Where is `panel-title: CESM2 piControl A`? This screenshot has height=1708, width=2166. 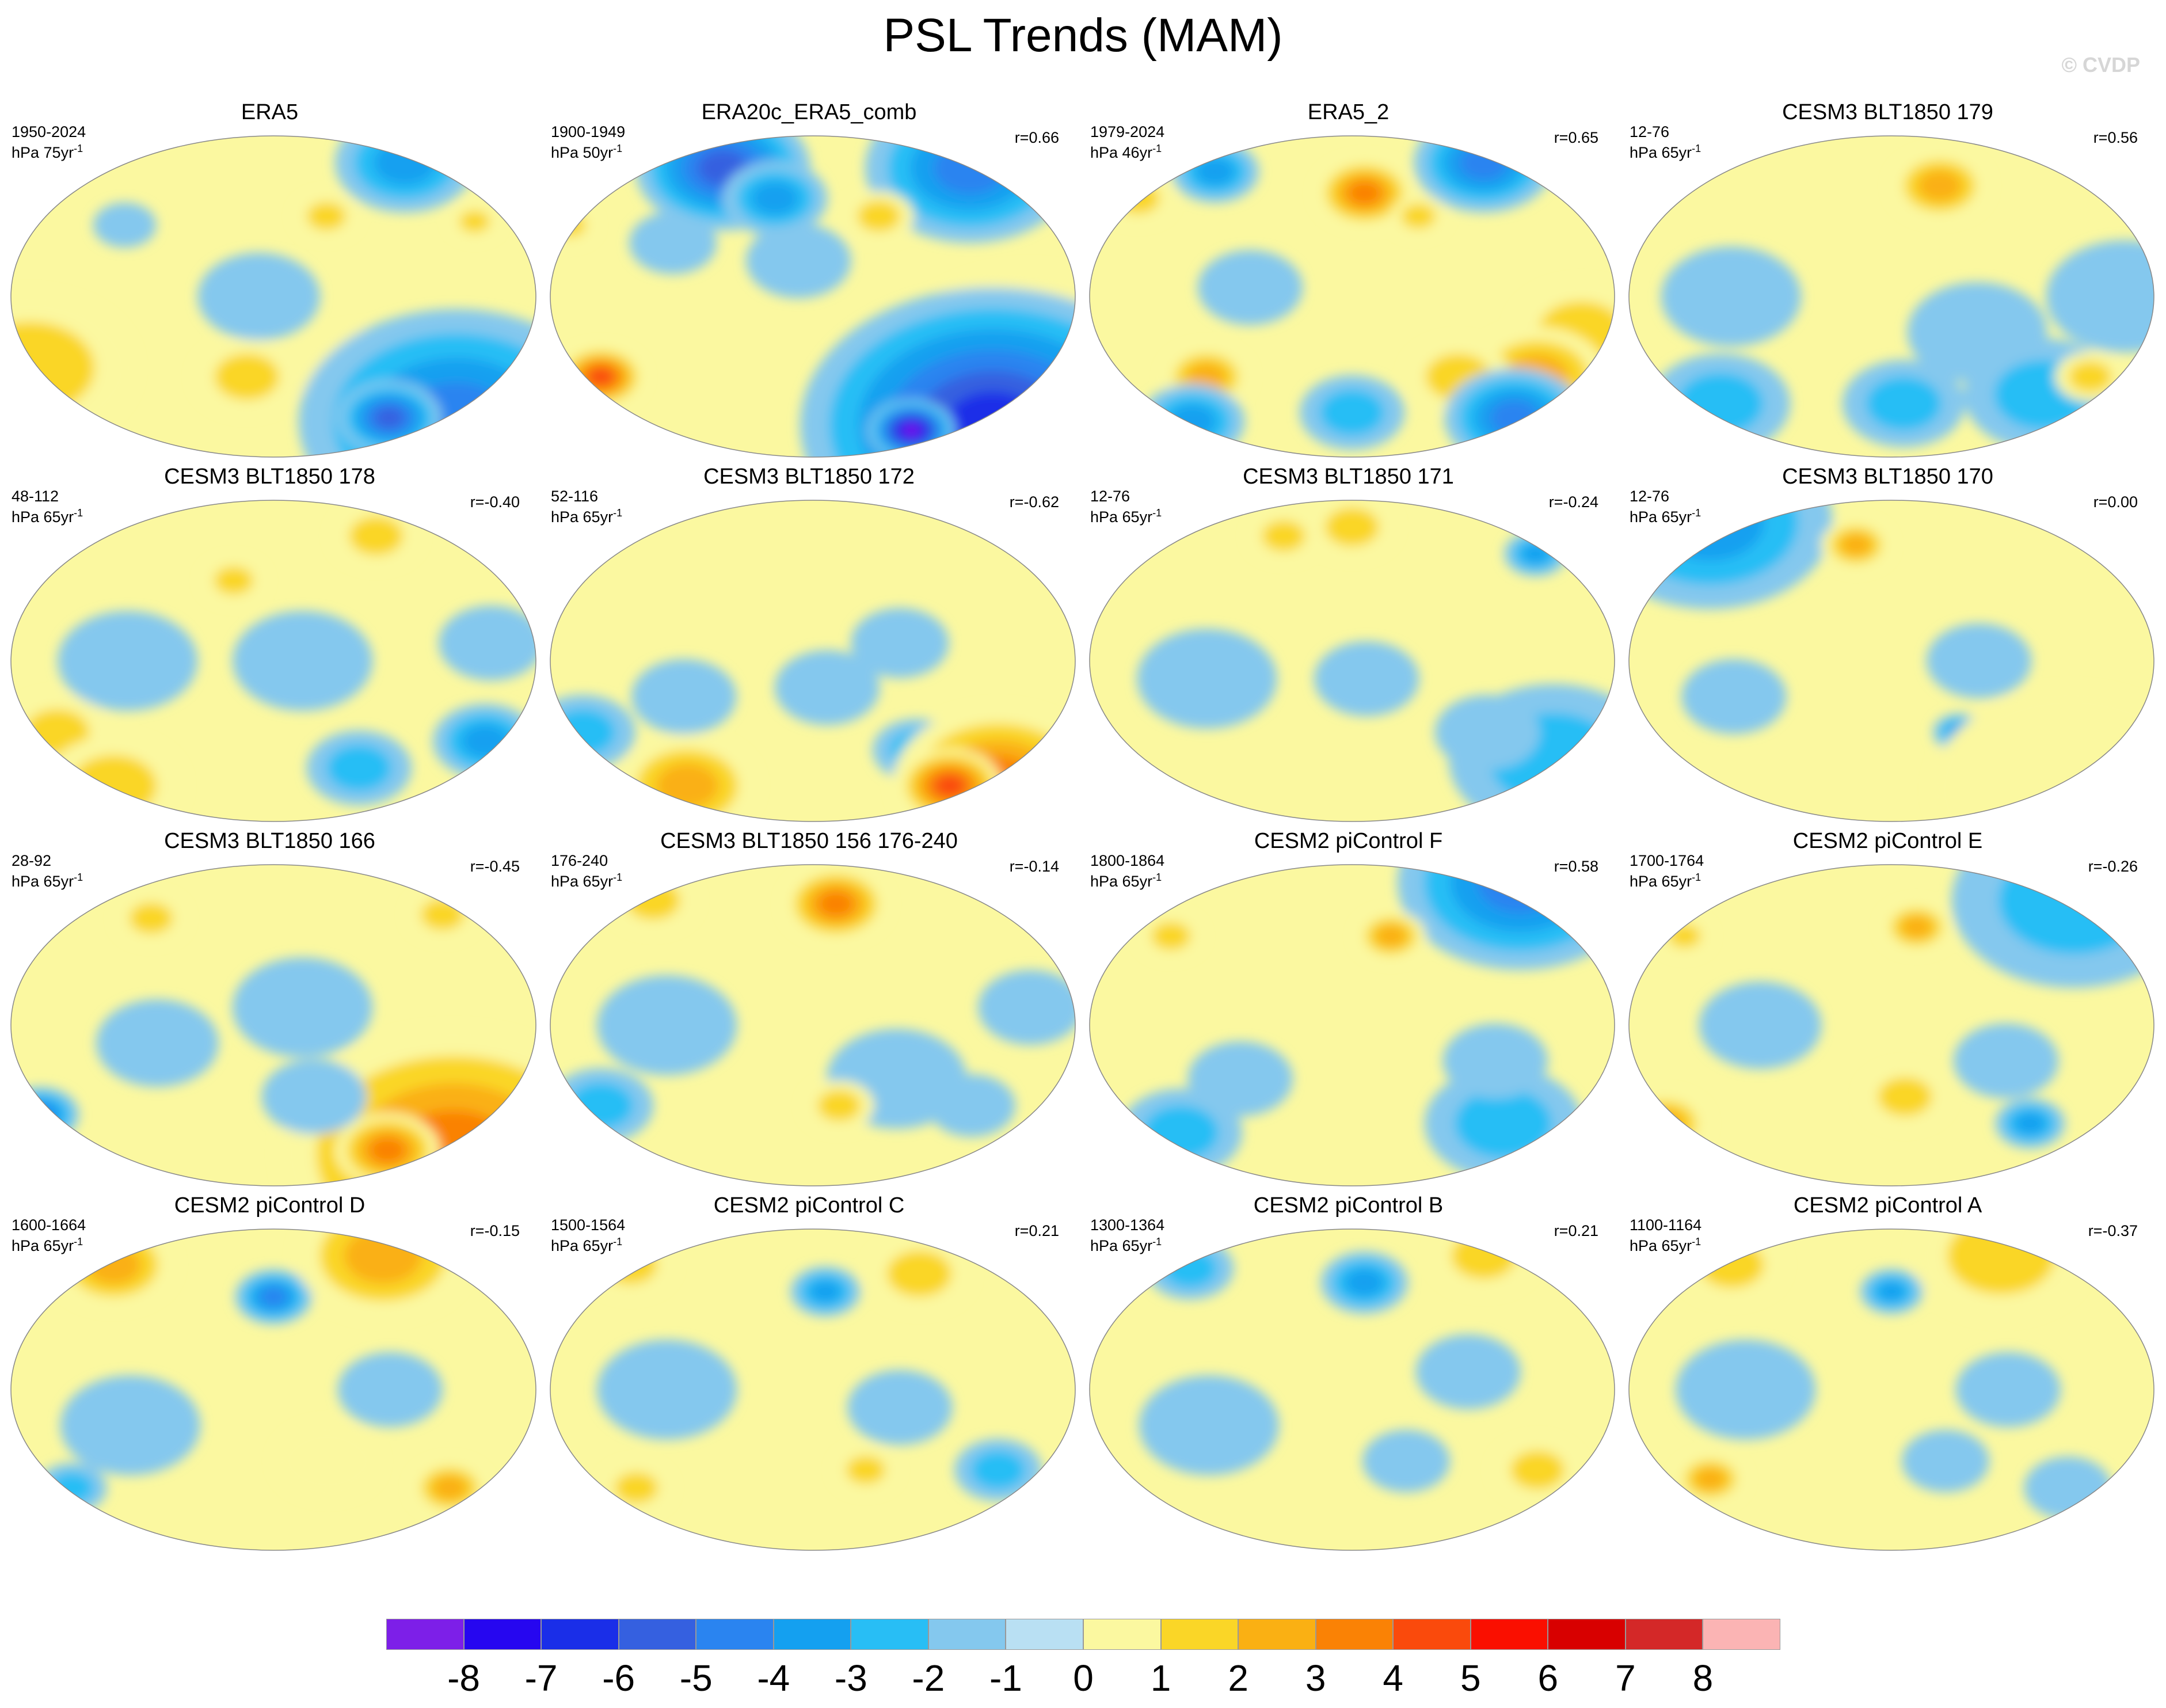
panel-title: CESM2 piControl A is located at coordinates (1887, 1205).